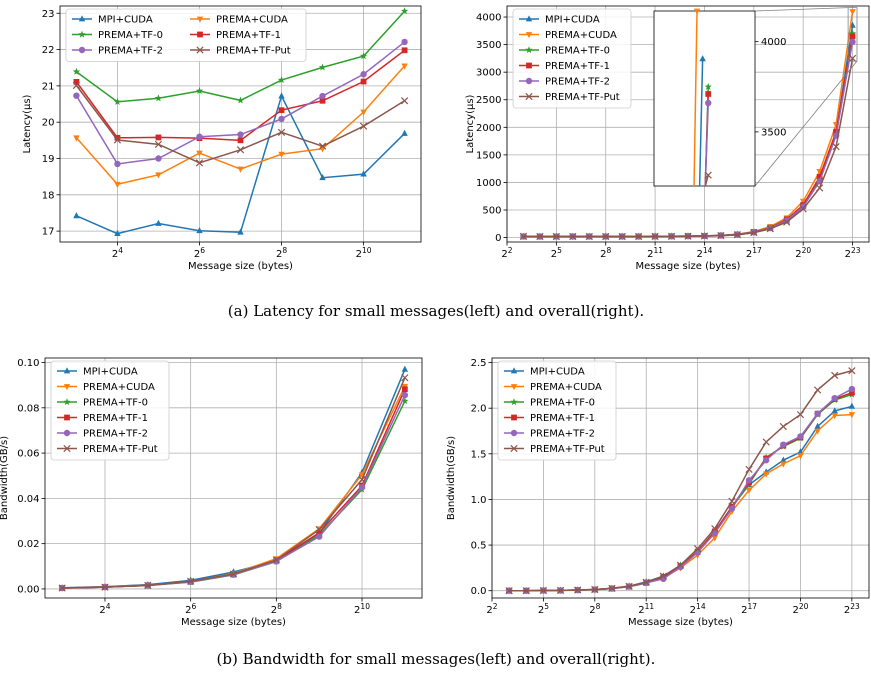 The image size is (871, 676). What do you see at coordinates (488, 100) in the screenshot?
I see `y-tick-label: 2500` at bounding box center [488, 100].